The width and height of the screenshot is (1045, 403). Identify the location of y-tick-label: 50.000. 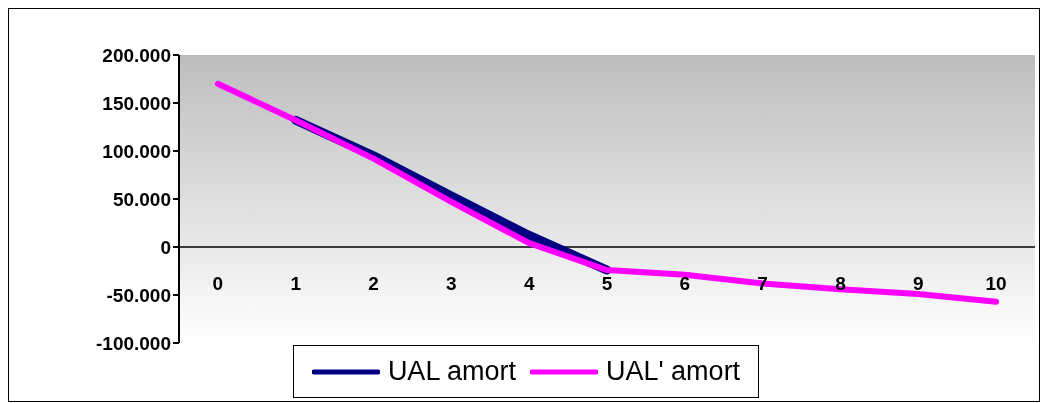
(141, 199).